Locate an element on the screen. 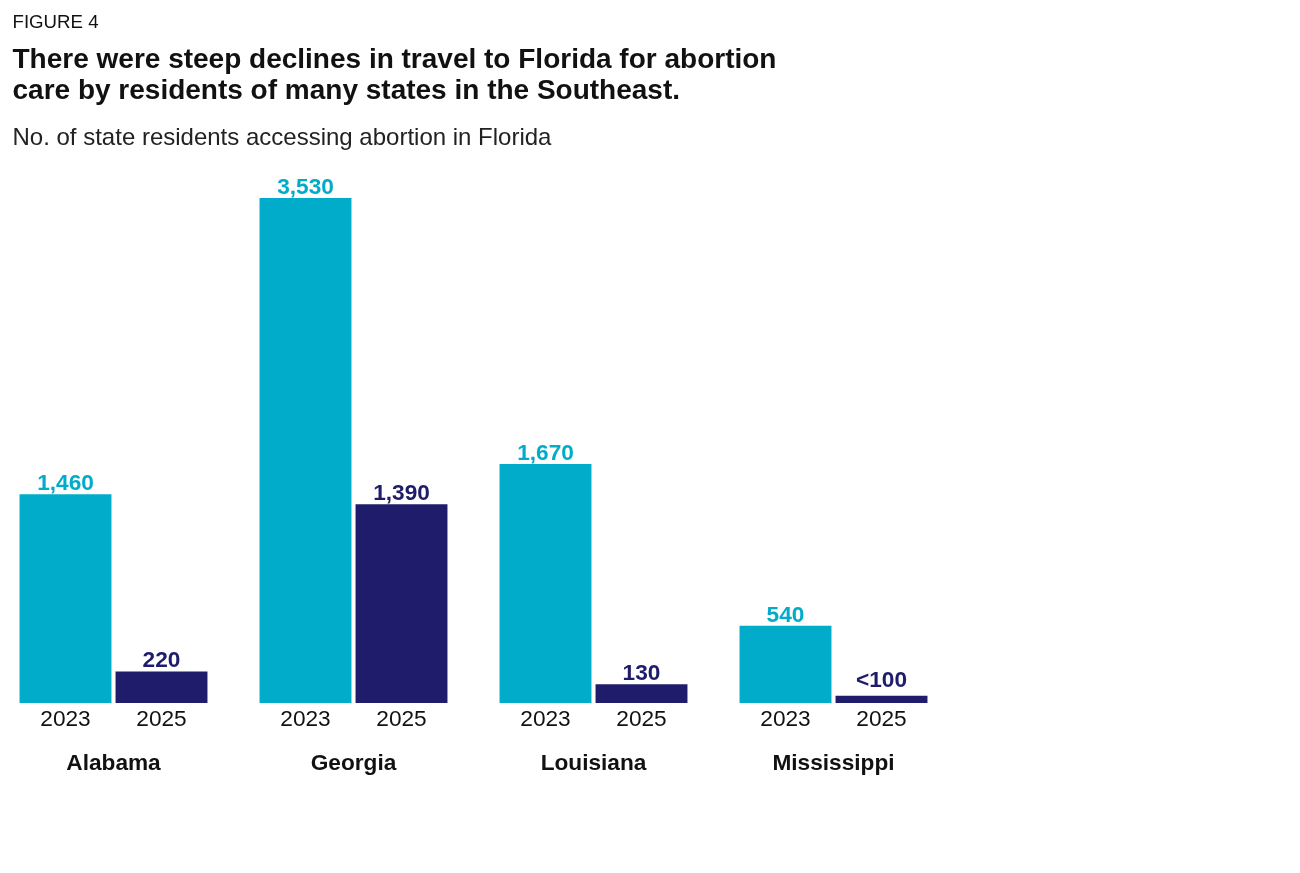  x-tick-label: Mississippi is located at coordinates (833, 761).